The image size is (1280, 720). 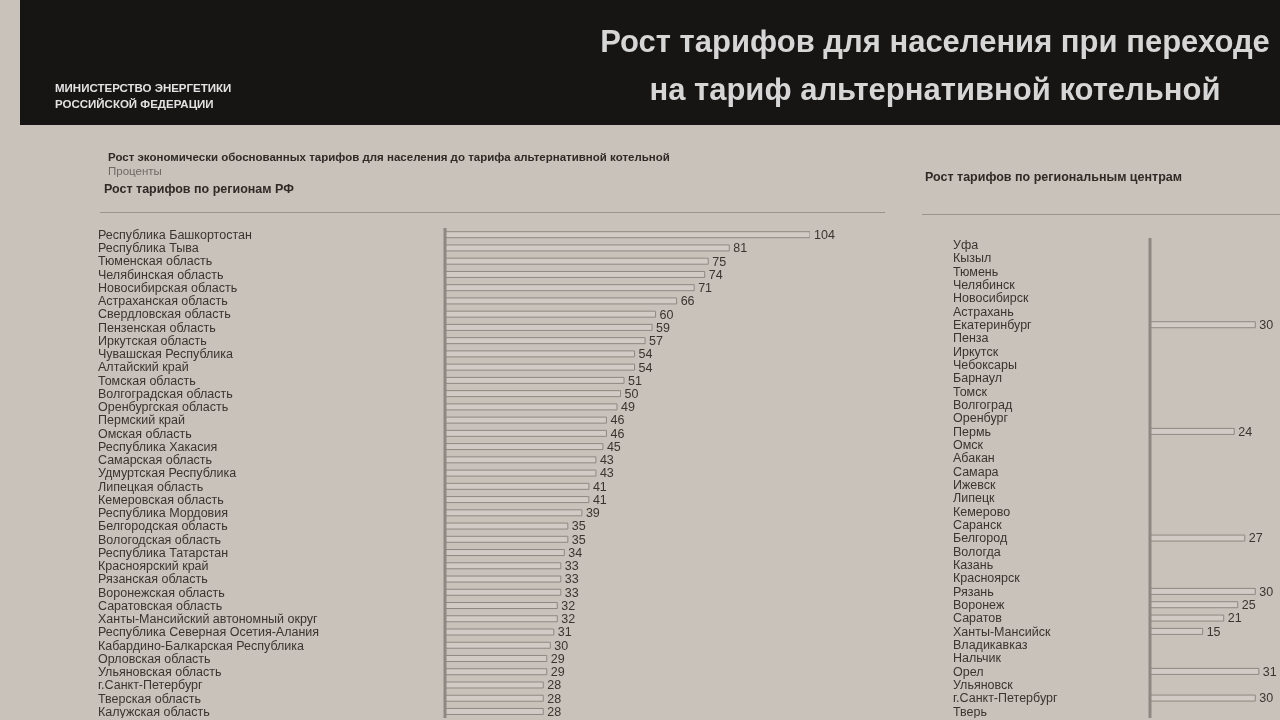 I want to click on y-tick-label: Липецк, so click(x=974, y=498).